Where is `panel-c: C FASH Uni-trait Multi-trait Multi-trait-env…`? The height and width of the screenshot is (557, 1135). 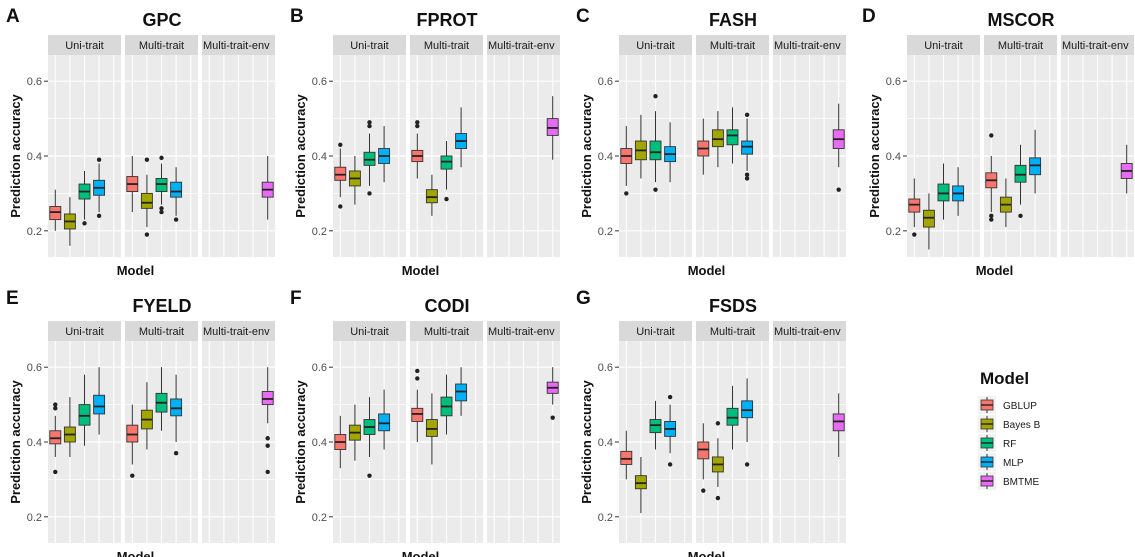 panel-c: C FASH Uni-trait Multi-trait Multi-trait-env… is located at coordinates (711, 142).